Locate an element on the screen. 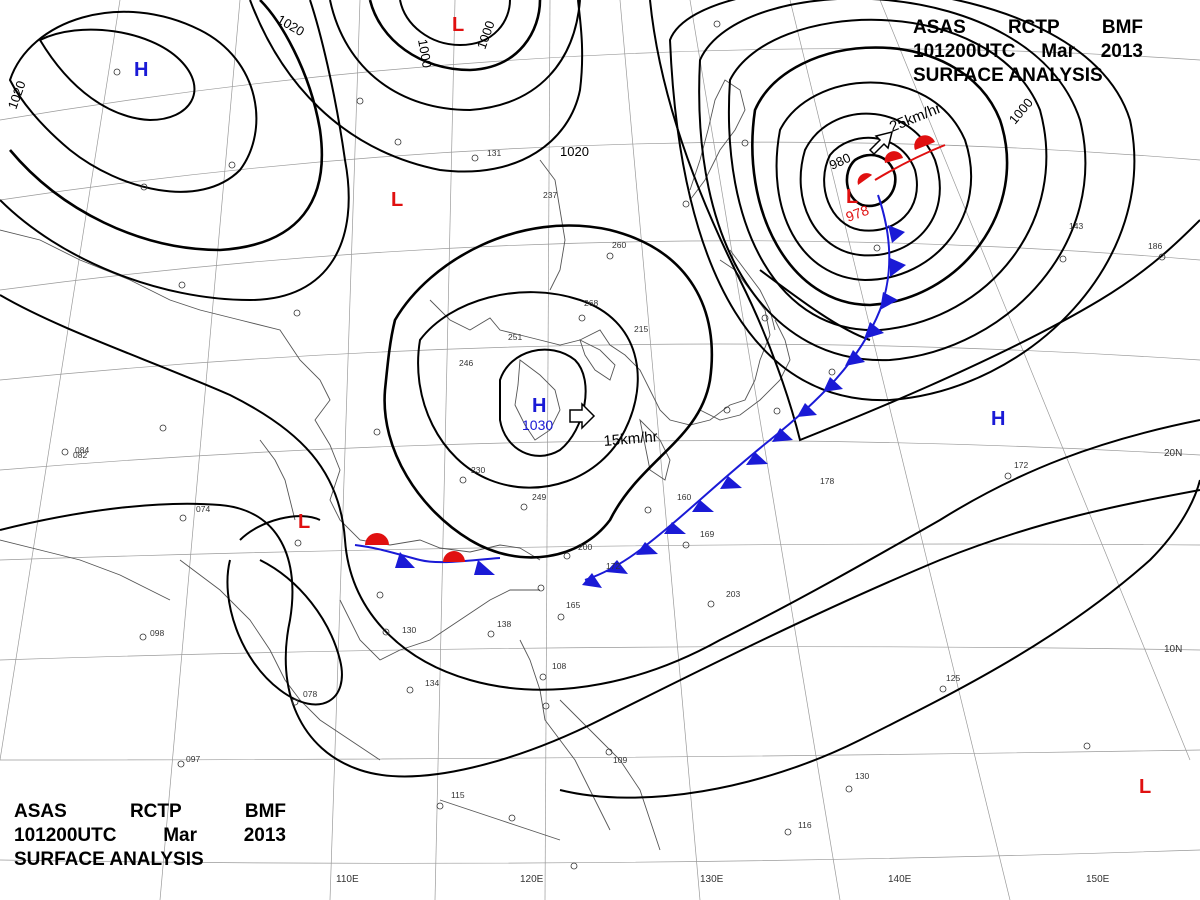 This screenshot has height=900, width=1200. high-movement-arrow is located at coordinates (582, 416).